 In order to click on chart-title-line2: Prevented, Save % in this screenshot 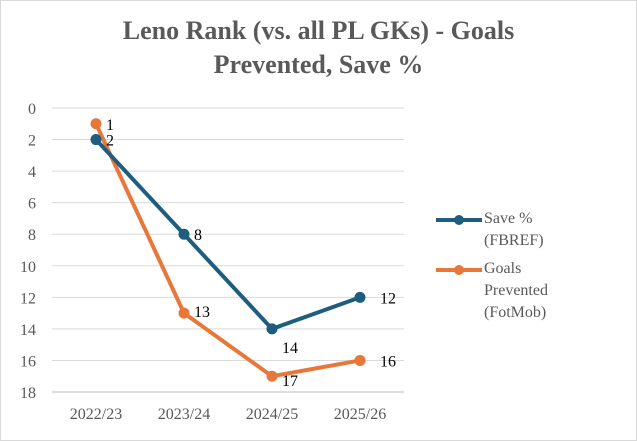, I will do `click(318, 64)`.